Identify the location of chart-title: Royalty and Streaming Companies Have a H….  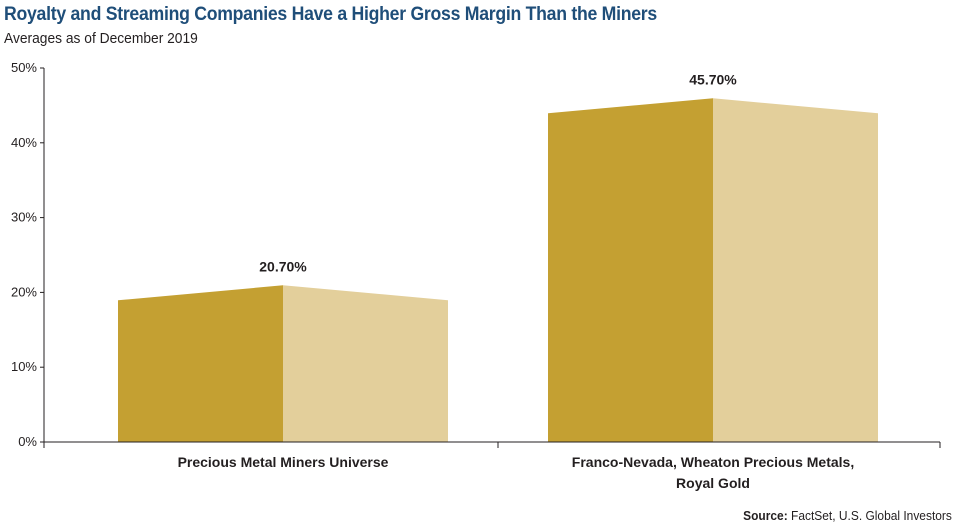
(330, 14).